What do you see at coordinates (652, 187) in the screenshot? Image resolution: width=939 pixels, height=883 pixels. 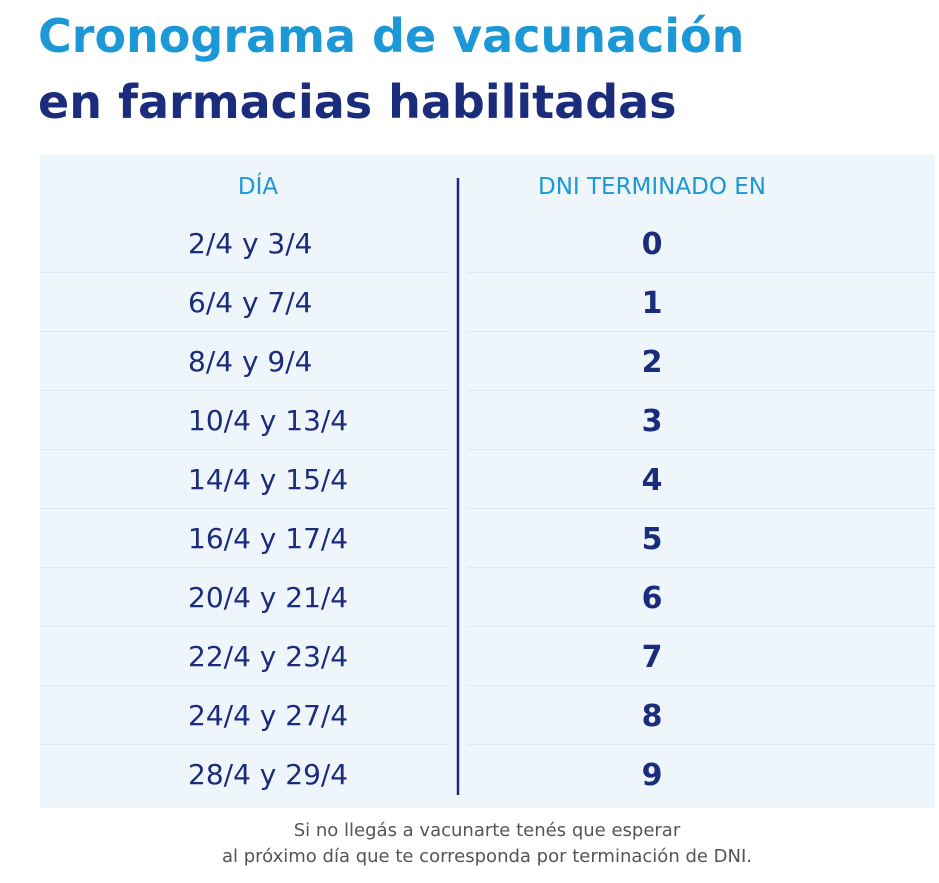 I see `column-header: DNI TERMINADO EN` at bounding box center [652, 187].